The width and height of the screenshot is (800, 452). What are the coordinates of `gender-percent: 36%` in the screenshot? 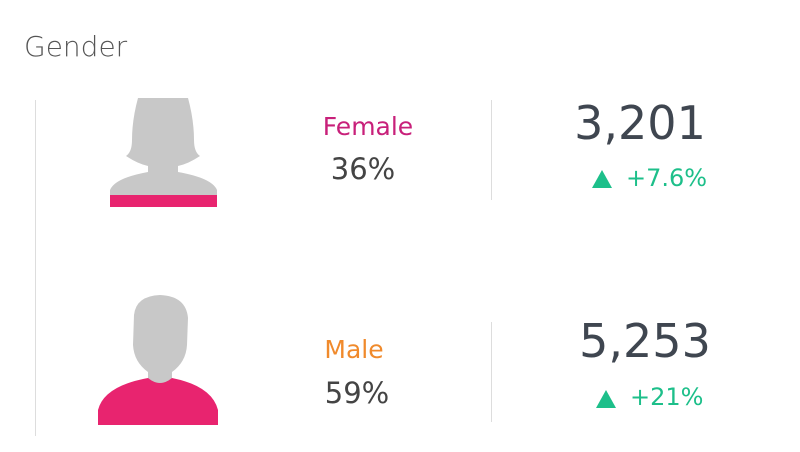 It's located at (363, 169).